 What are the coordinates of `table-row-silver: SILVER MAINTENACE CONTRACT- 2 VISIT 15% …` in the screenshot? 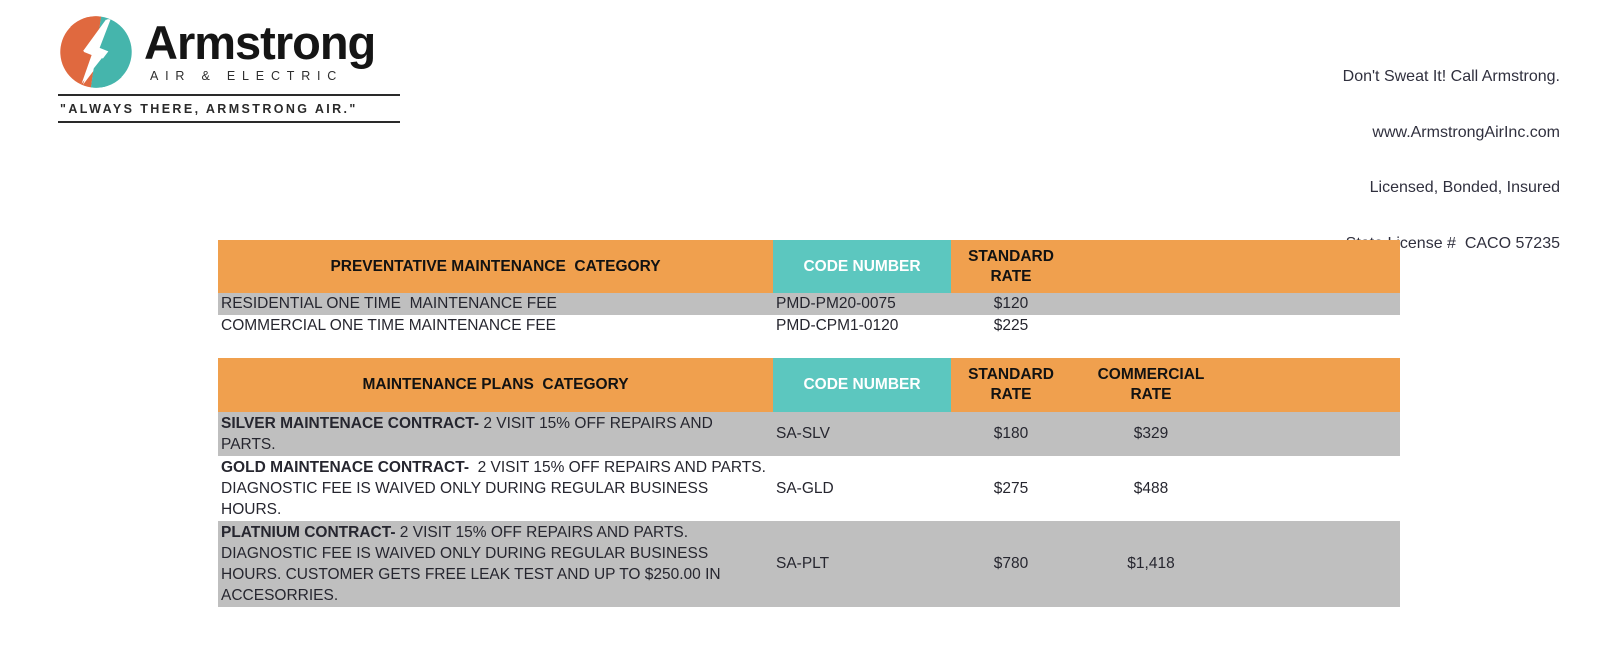 It's located at (809, 434).